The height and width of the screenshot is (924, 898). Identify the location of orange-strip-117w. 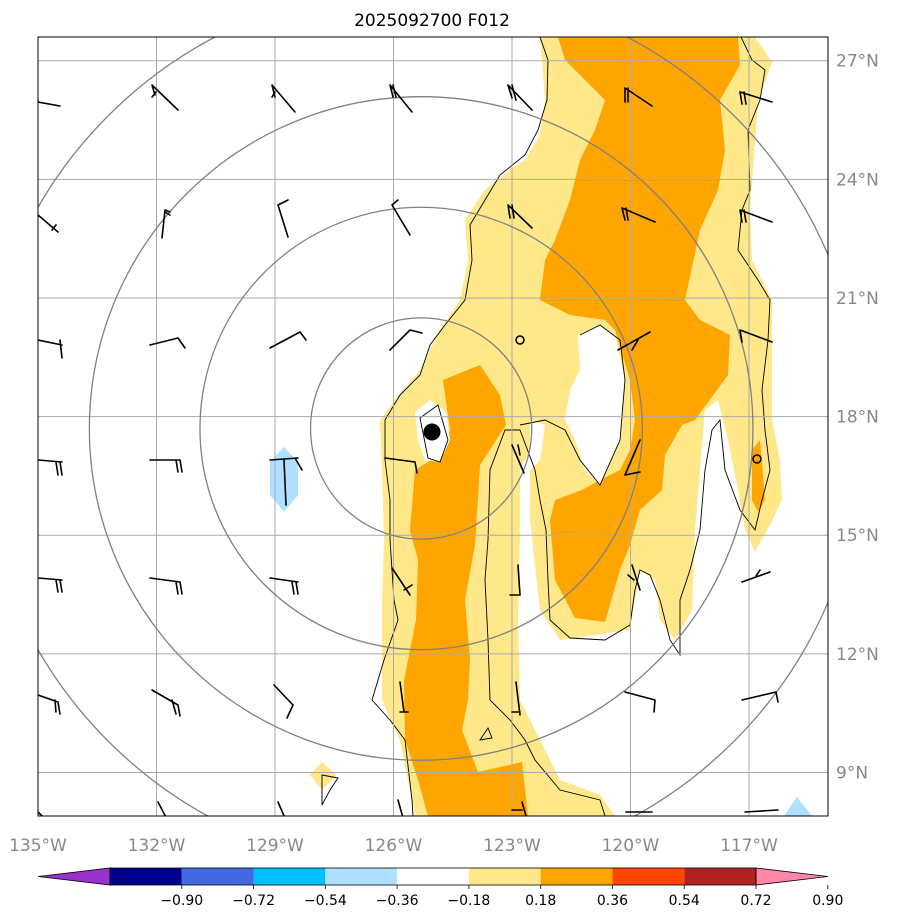
(758, 476).